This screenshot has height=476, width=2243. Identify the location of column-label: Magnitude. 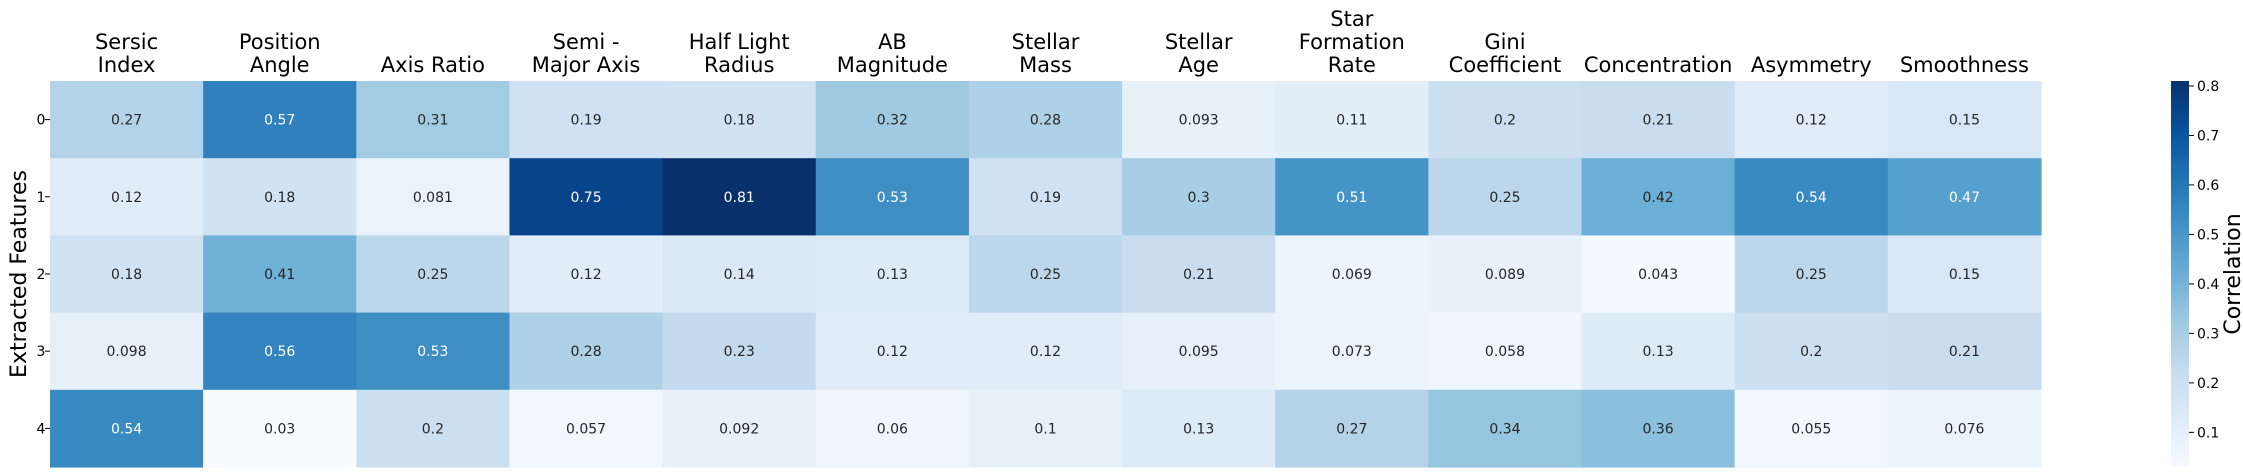
(892, 65).